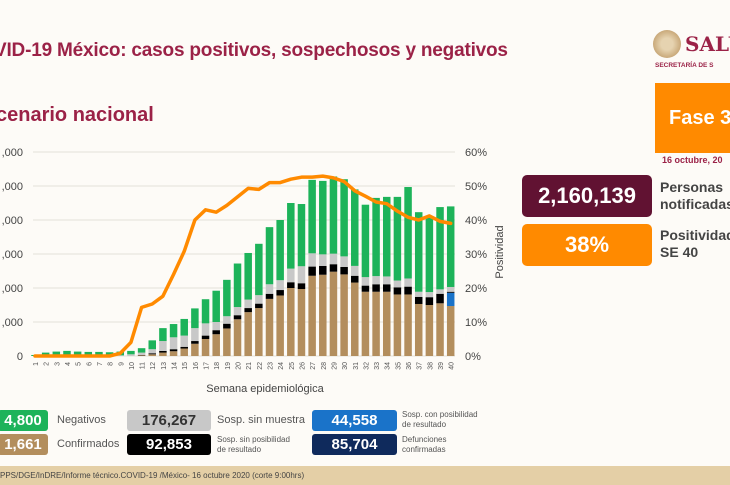 Image resolution: width=730 pixels, height=485 pixels. Describe the element at coordinates (366, 366) in the screenshot. I see `x-tick-label: 32` at that location.